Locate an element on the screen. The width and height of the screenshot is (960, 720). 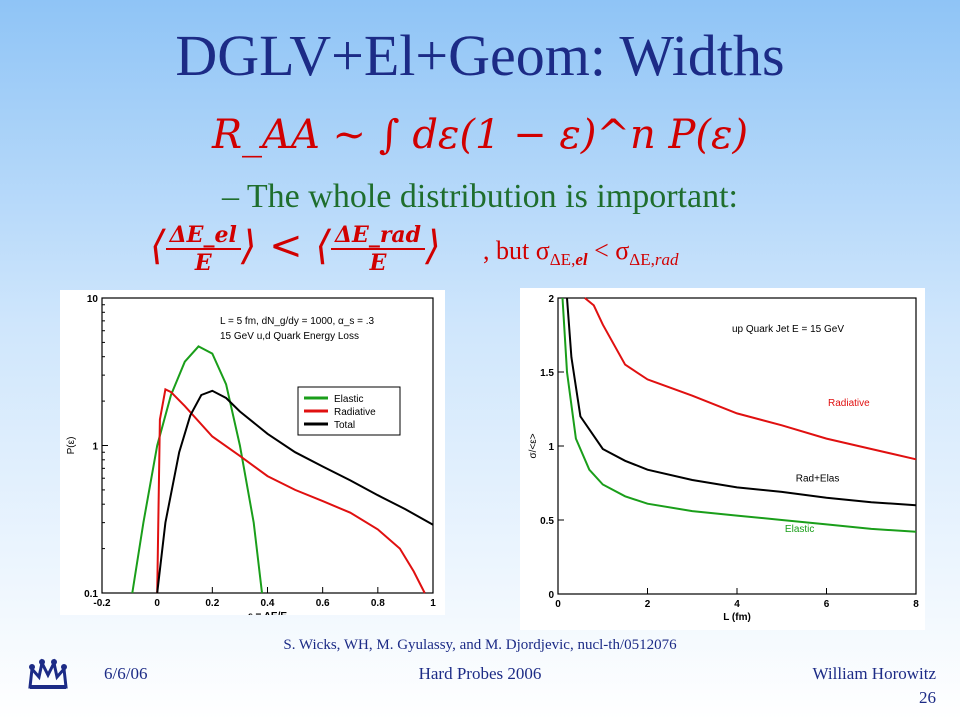
series-label: Rad+Elas is located at coordinates (818, 479).